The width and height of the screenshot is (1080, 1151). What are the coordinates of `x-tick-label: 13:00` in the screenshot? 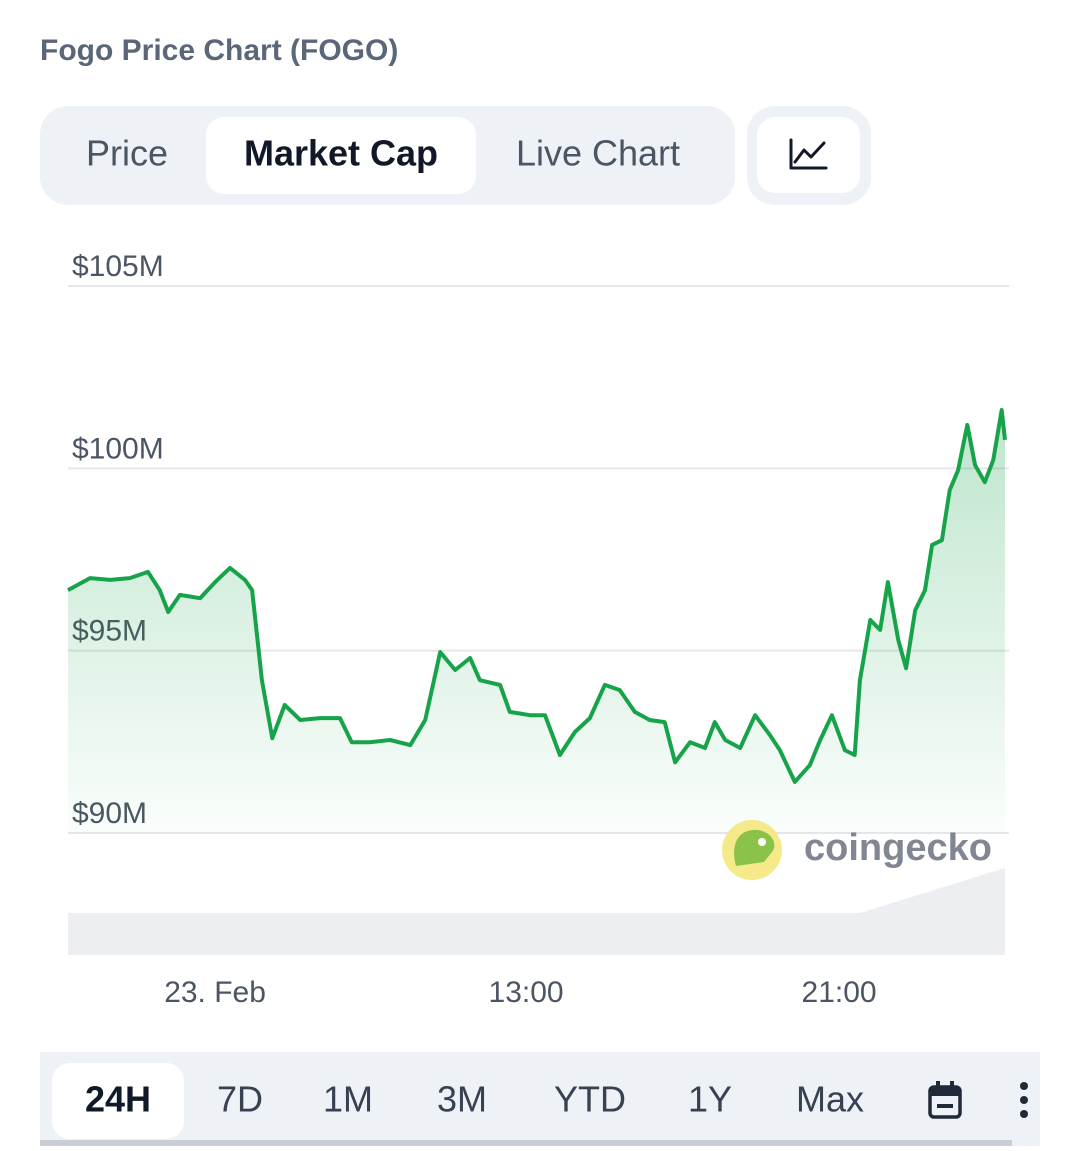 It's located at (526, 992).